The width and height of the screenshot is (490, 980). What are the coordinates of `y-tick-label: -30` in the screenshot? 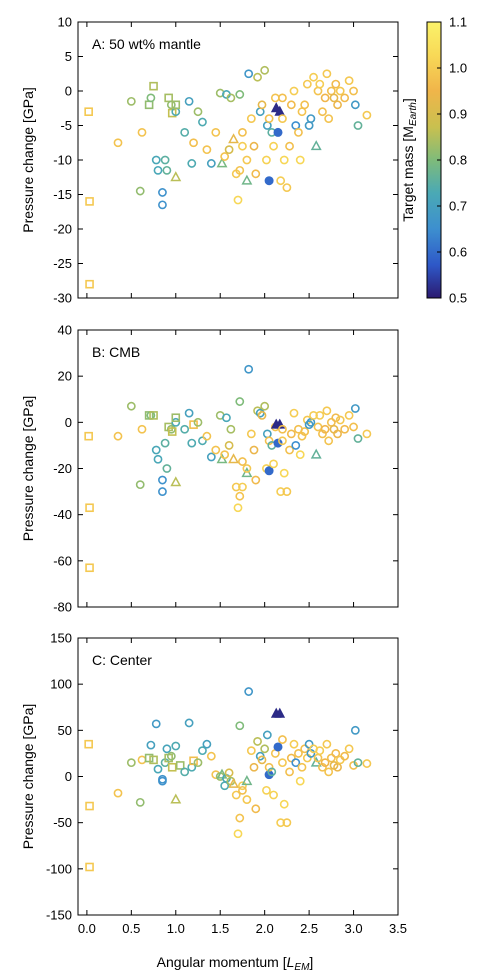 It's located at (62, 298).